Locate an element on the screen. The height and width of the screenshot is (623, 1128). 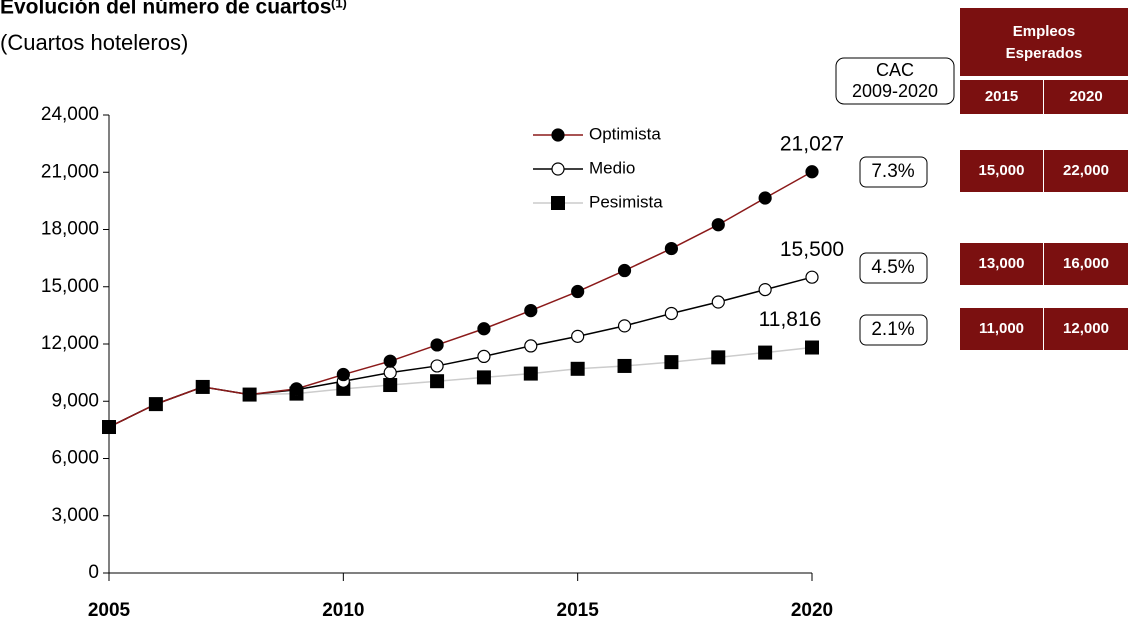
cac-header-box is located at coordinates (895, 81).